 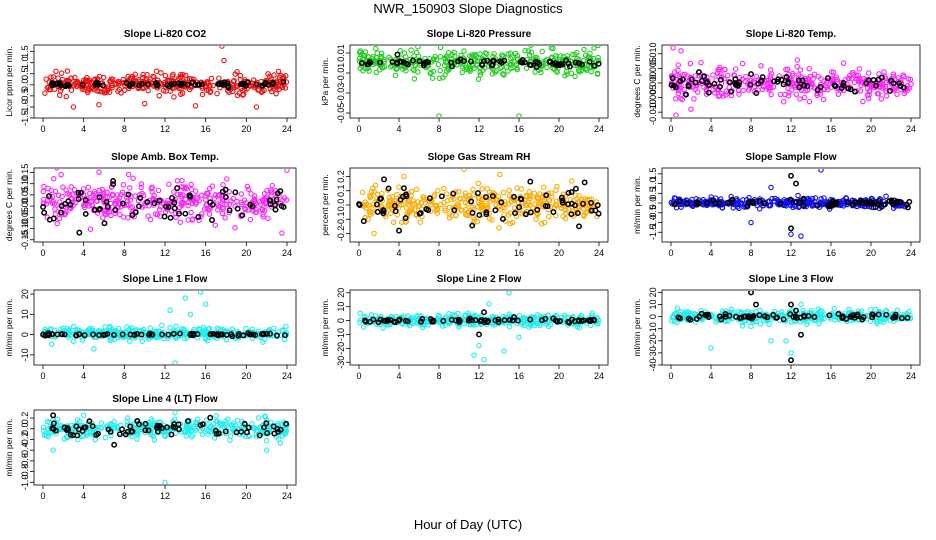 I want to click on y-tick-label: -30, so click(x=341, y=362).